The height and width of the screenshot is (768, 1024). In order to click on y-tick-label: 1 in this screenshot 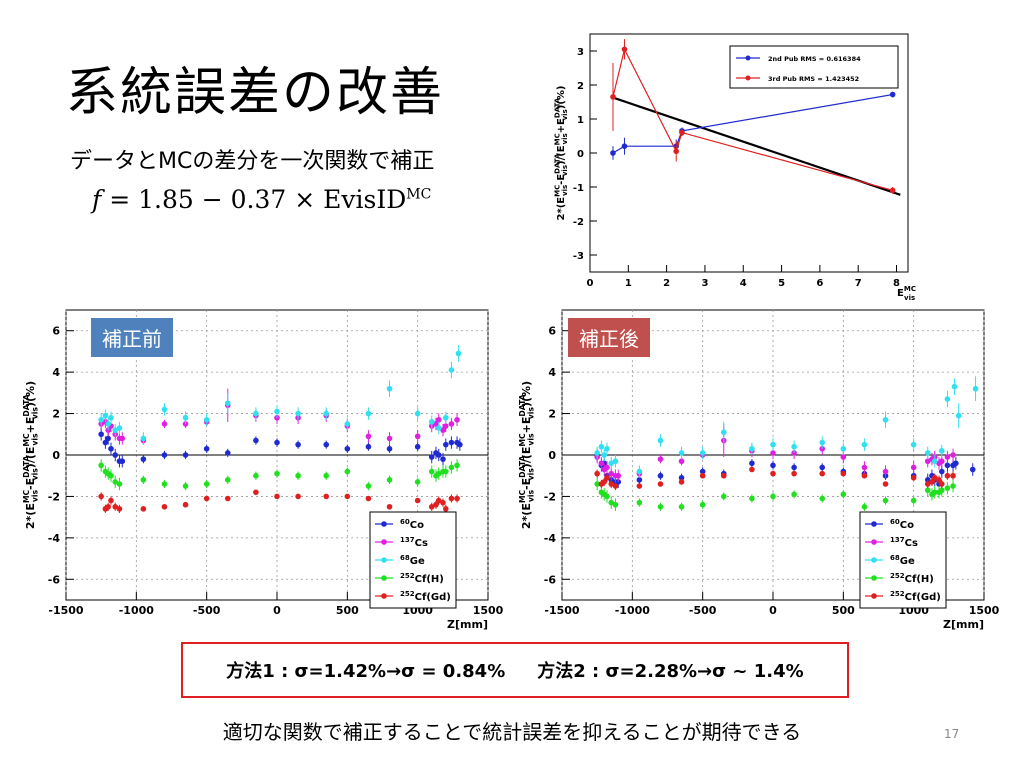, I will do `click(580, 120)`.